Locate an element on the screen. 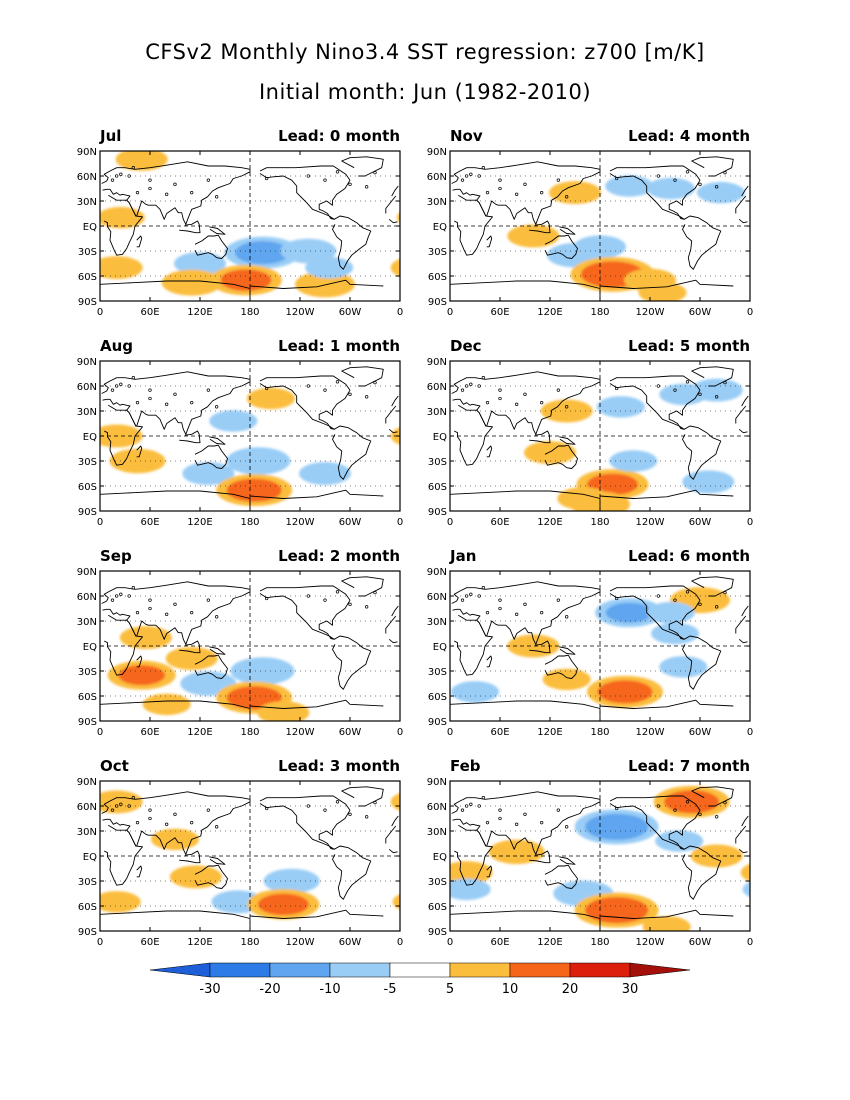  x-tick-label: 120E is located at coordinates (199, 522).